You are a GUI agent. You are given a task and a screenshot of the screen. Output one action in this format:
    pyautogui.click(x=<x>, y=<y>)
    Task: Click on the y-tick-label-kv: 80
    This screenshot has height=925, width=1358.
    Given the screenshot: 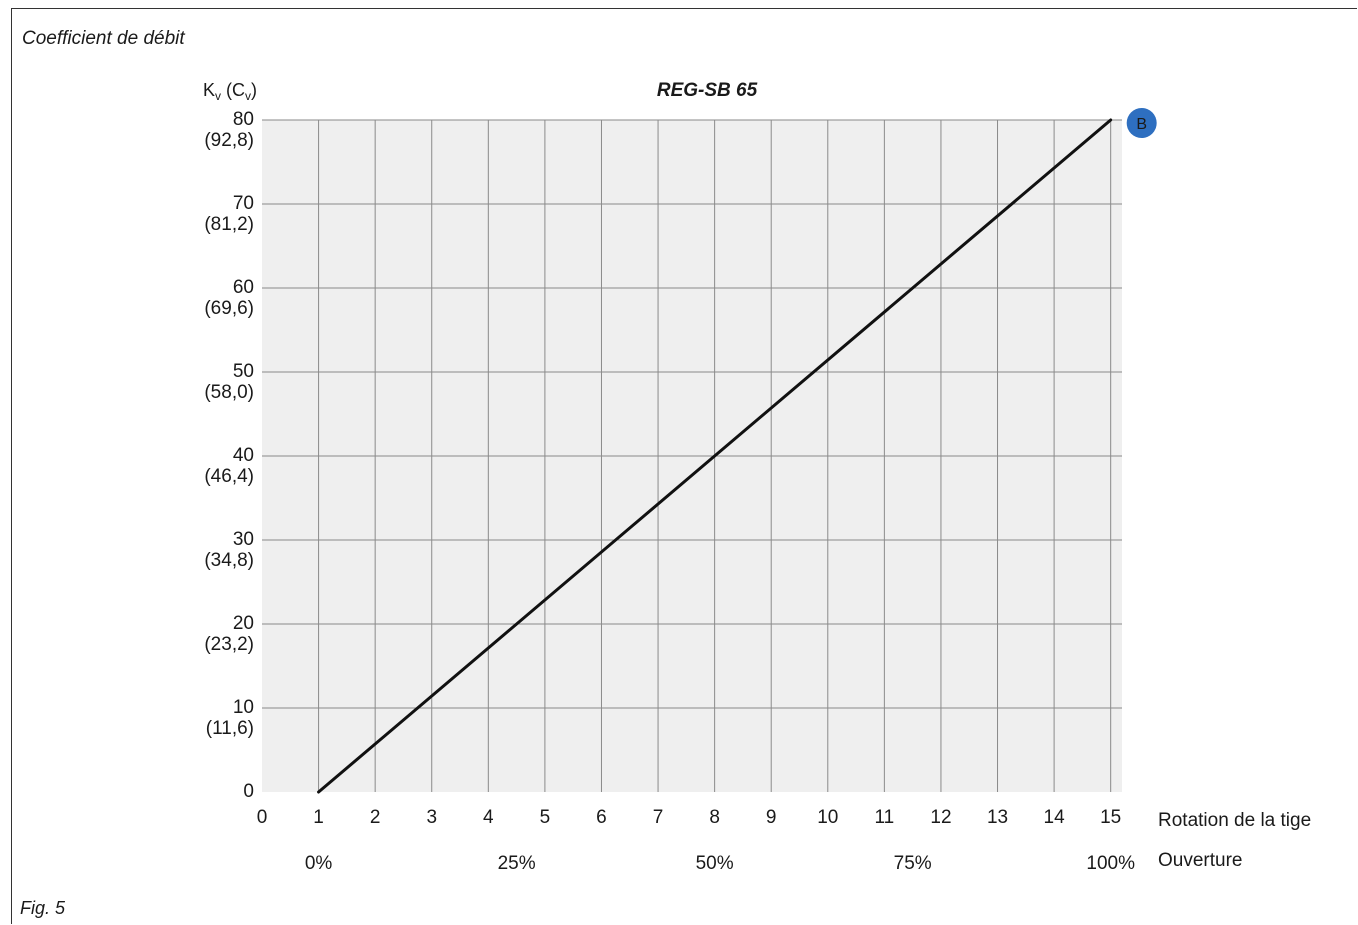 What is the action you would take?
    pyautogui.click(x=243, y=119)
    